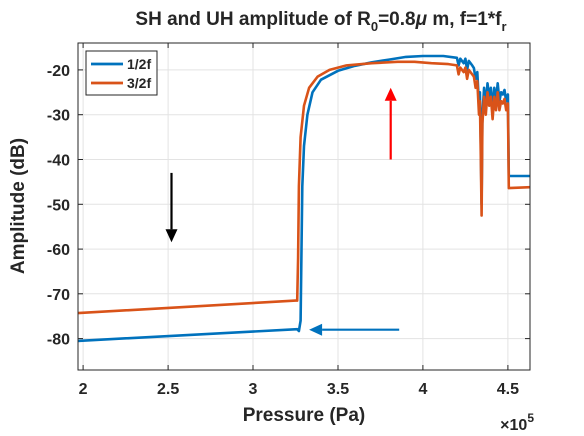 This screenshot has height=436, width=584. I want to click on y-tick-label: -20, so click(58, 71).